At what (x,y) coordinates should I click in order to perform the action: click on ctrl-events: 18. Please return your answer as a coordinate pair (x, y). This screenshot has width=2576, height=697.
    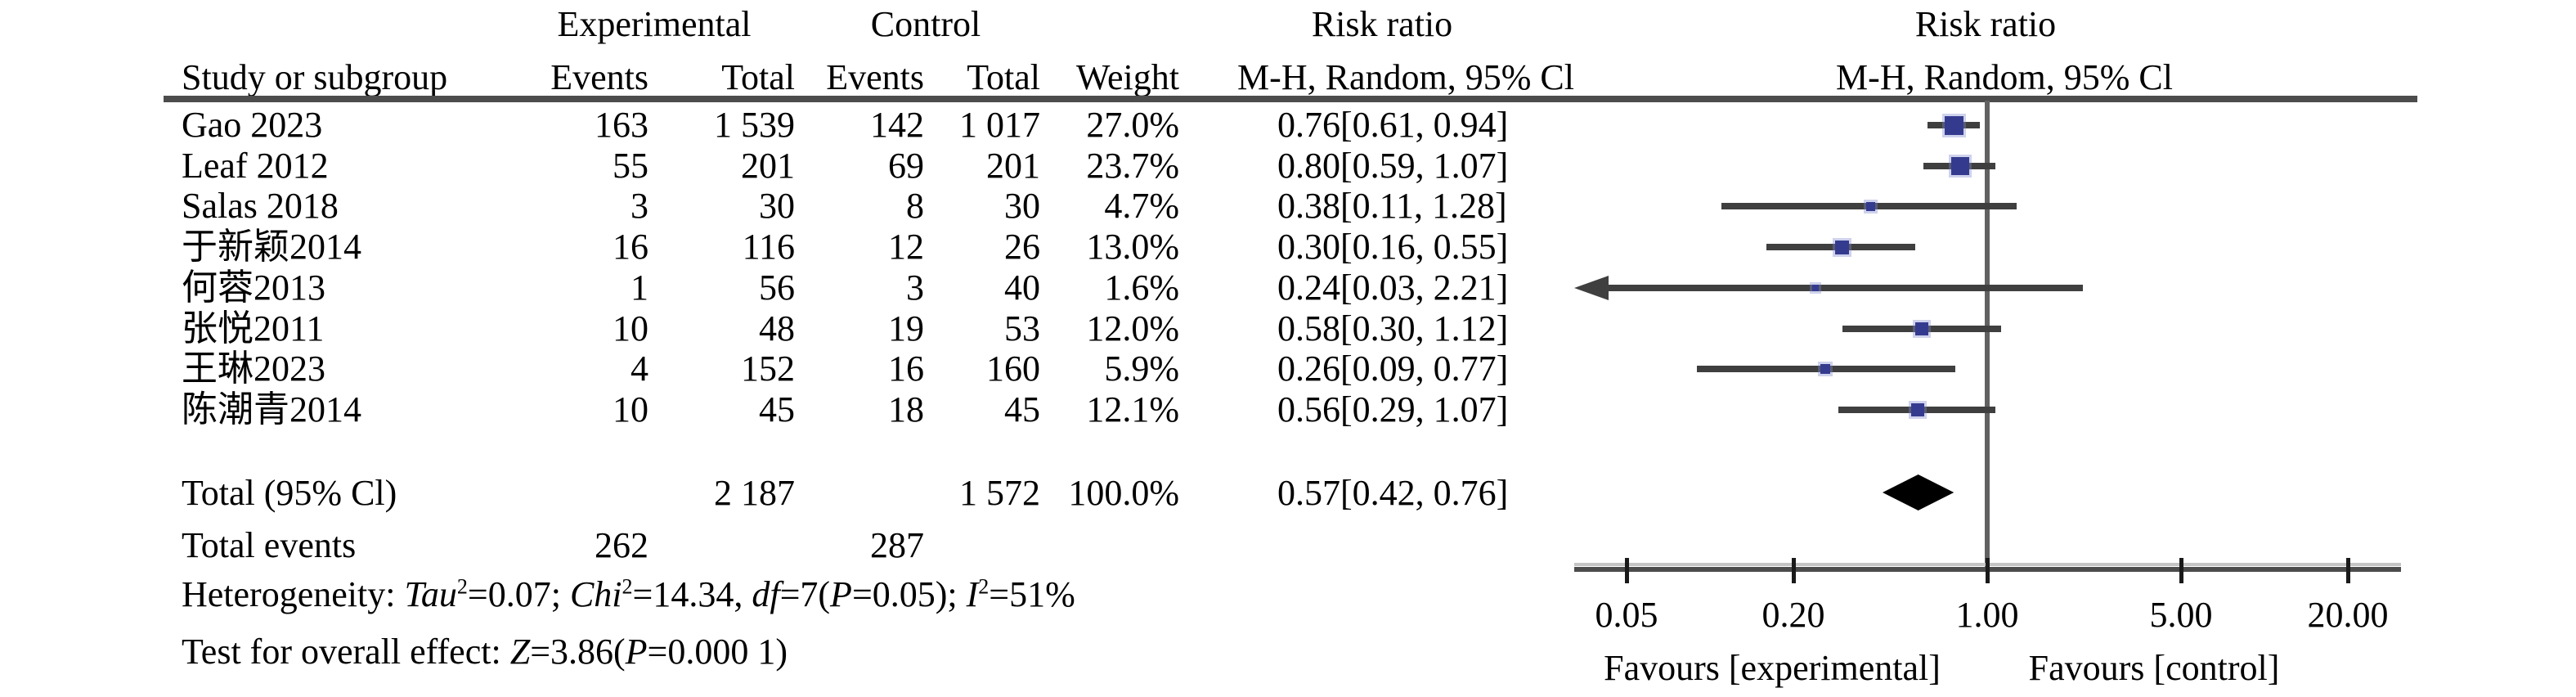
    Looking at the image, I should click on (906, 409).